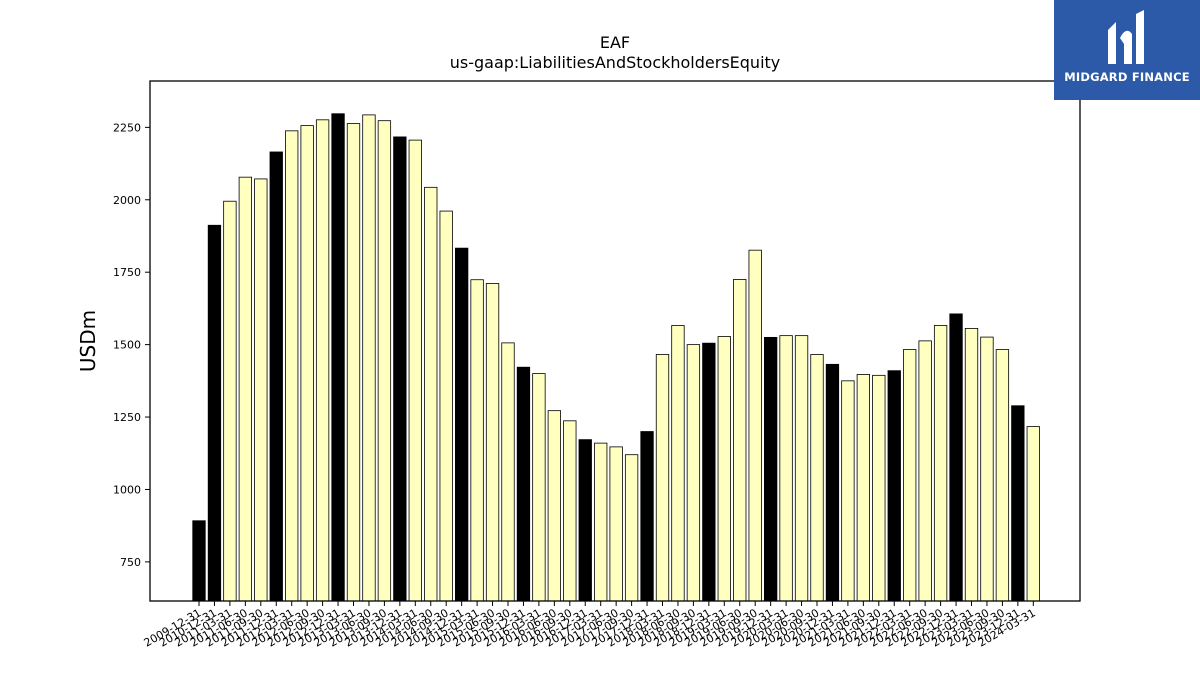 The image size is (1200, 675). I want to click on y-axis: 750 1000 1250 1500 1750 2000 2250, so click(131, 345).